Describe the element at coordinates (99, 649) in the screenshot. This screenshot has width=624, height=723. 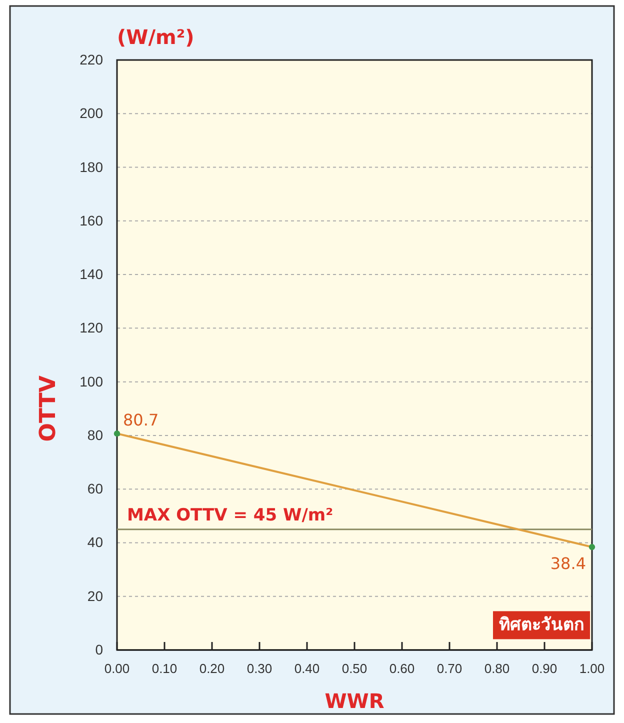
I see `y-tick-label: 0` at that location.